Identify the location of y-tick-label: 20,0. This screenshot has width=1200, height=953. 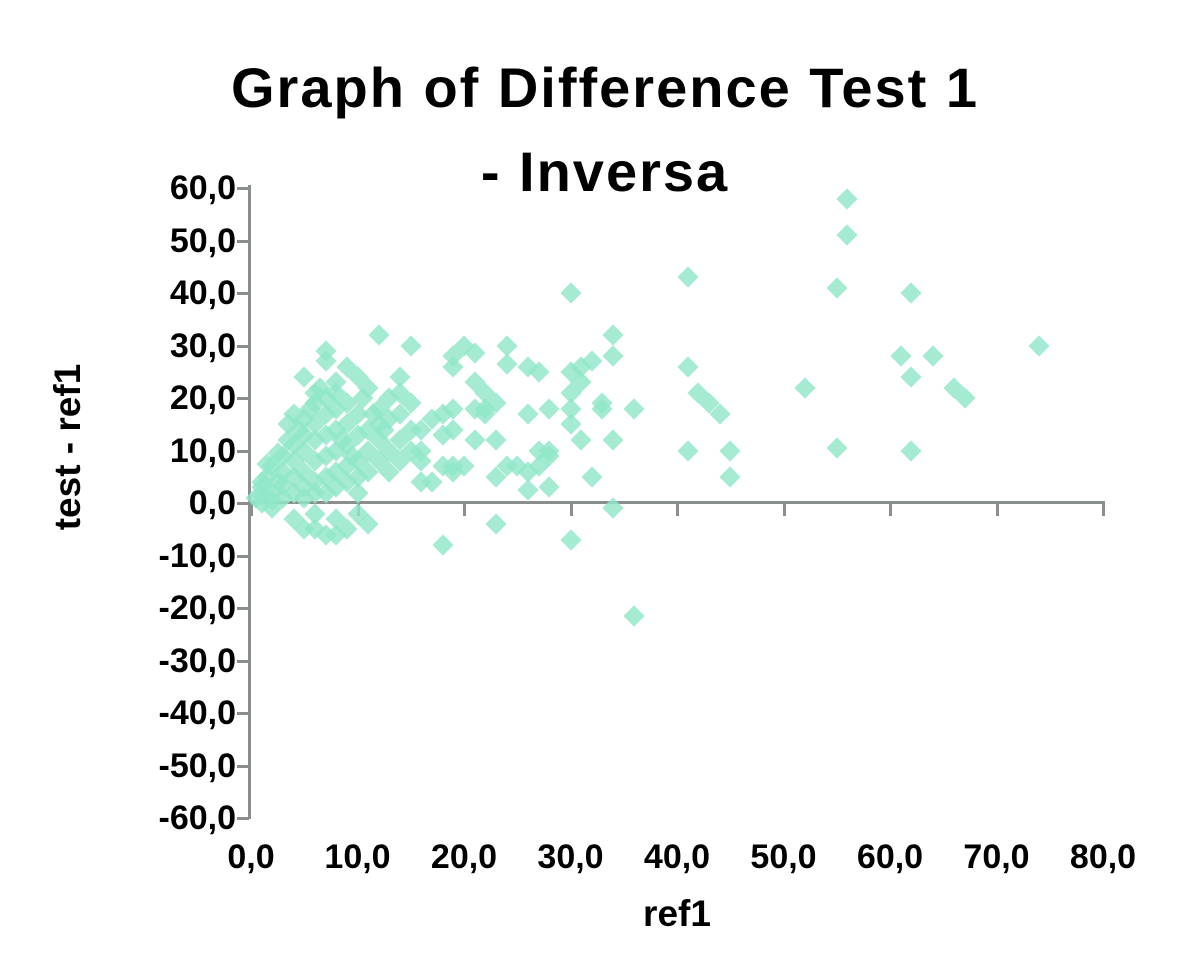
(202, 398).